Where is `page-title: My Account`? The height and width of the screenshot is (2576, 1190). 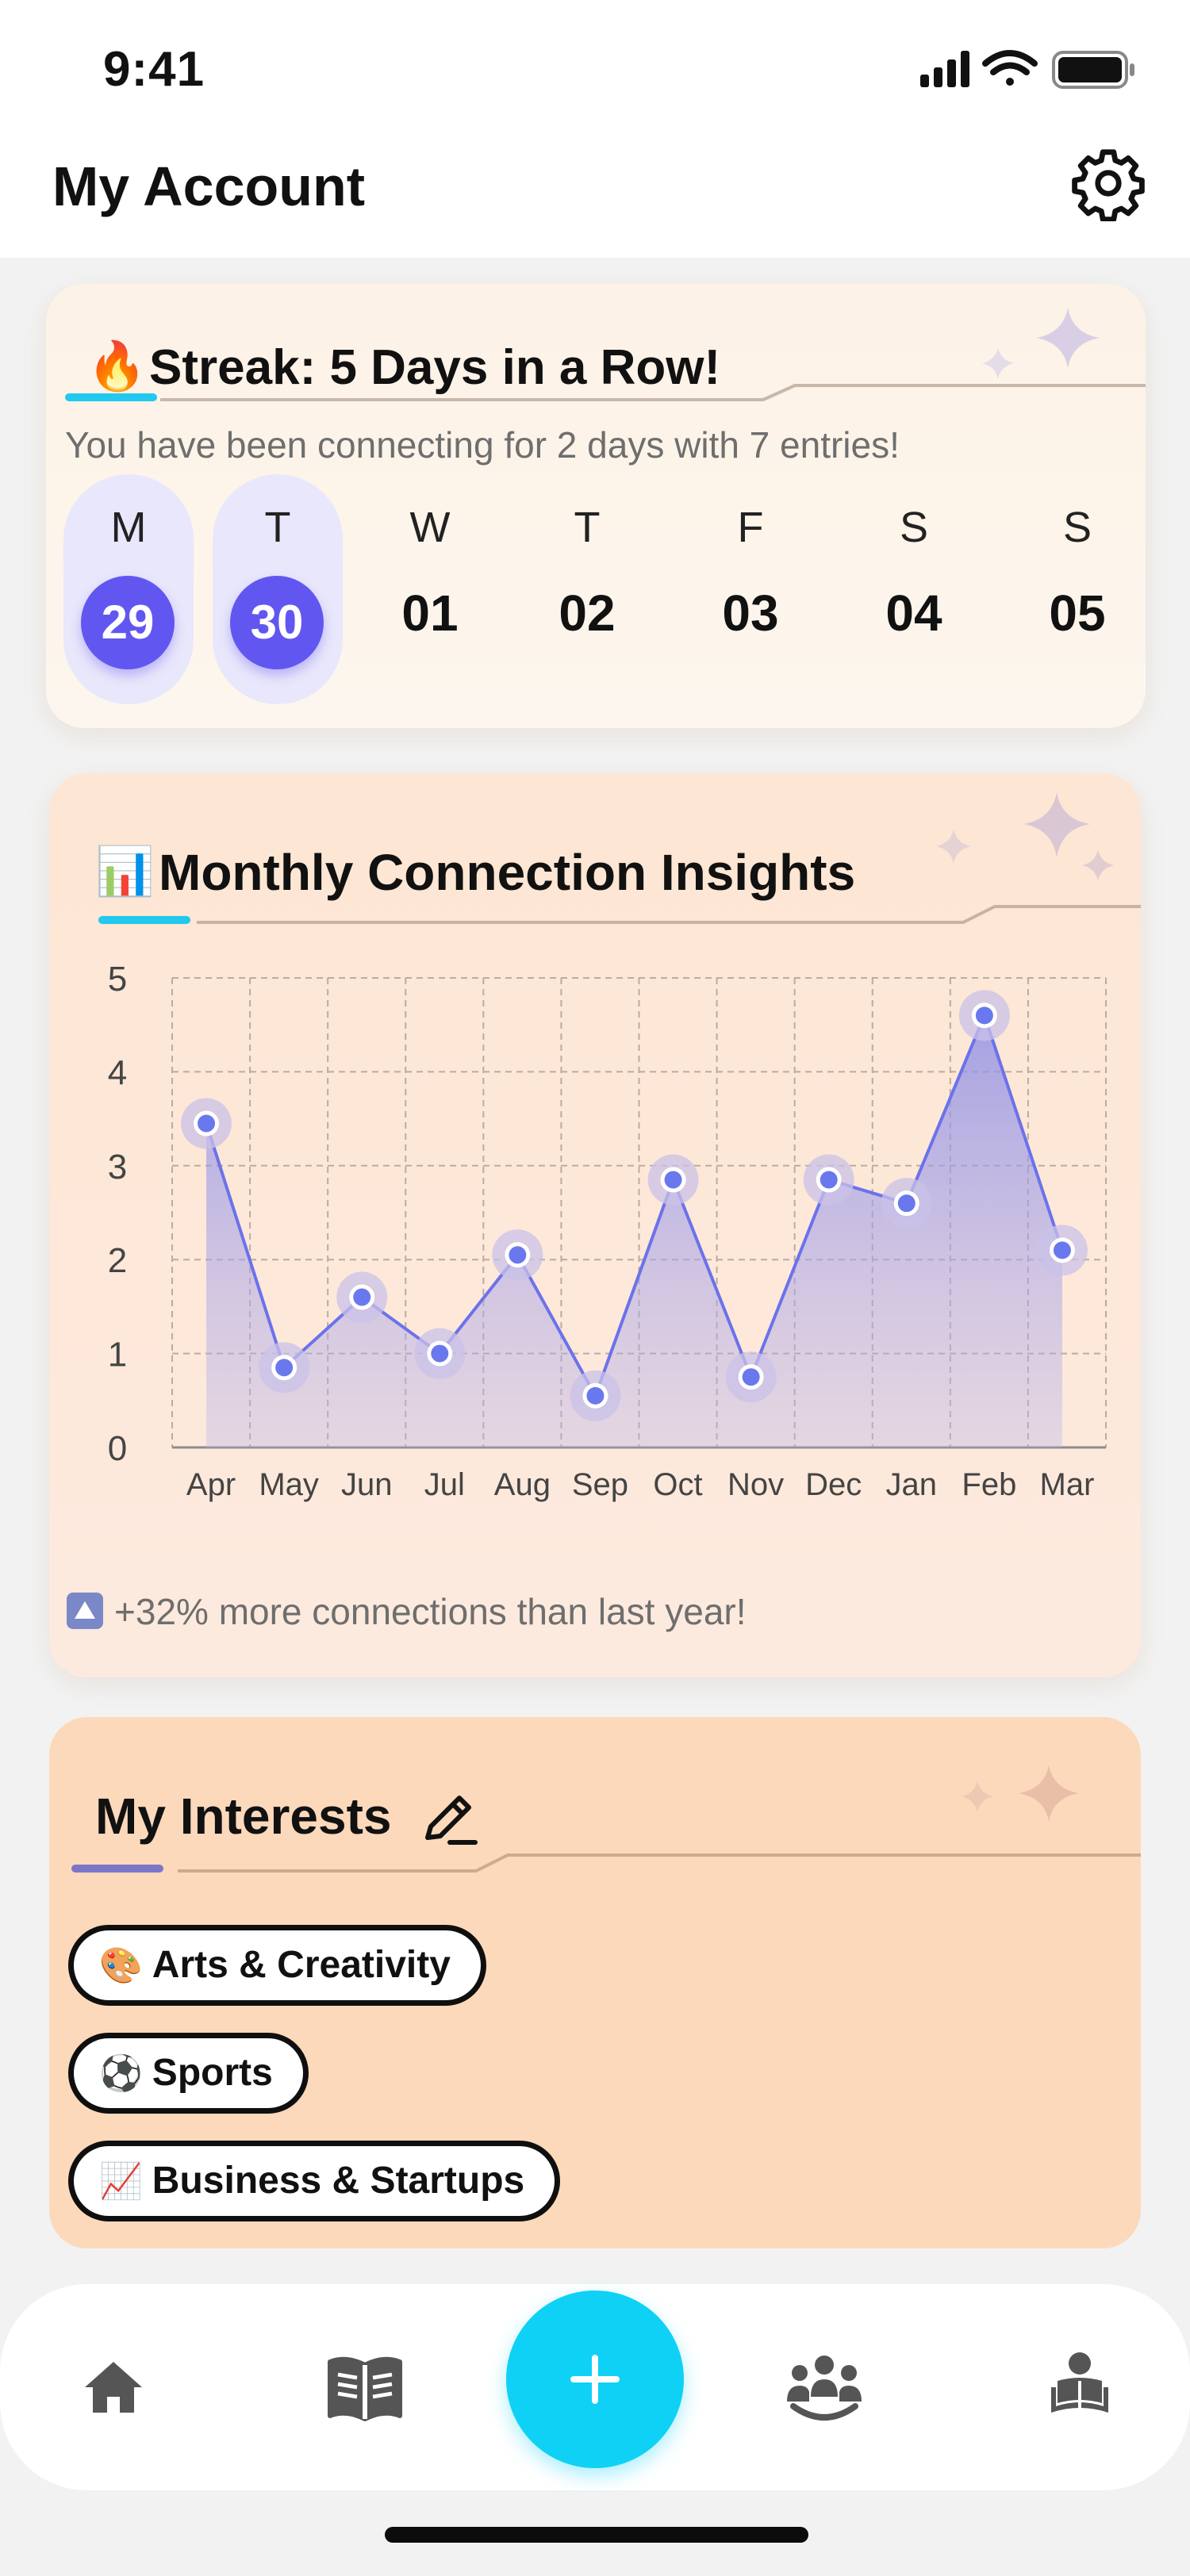
page-title: My Account is located at coordinates (209, 186).